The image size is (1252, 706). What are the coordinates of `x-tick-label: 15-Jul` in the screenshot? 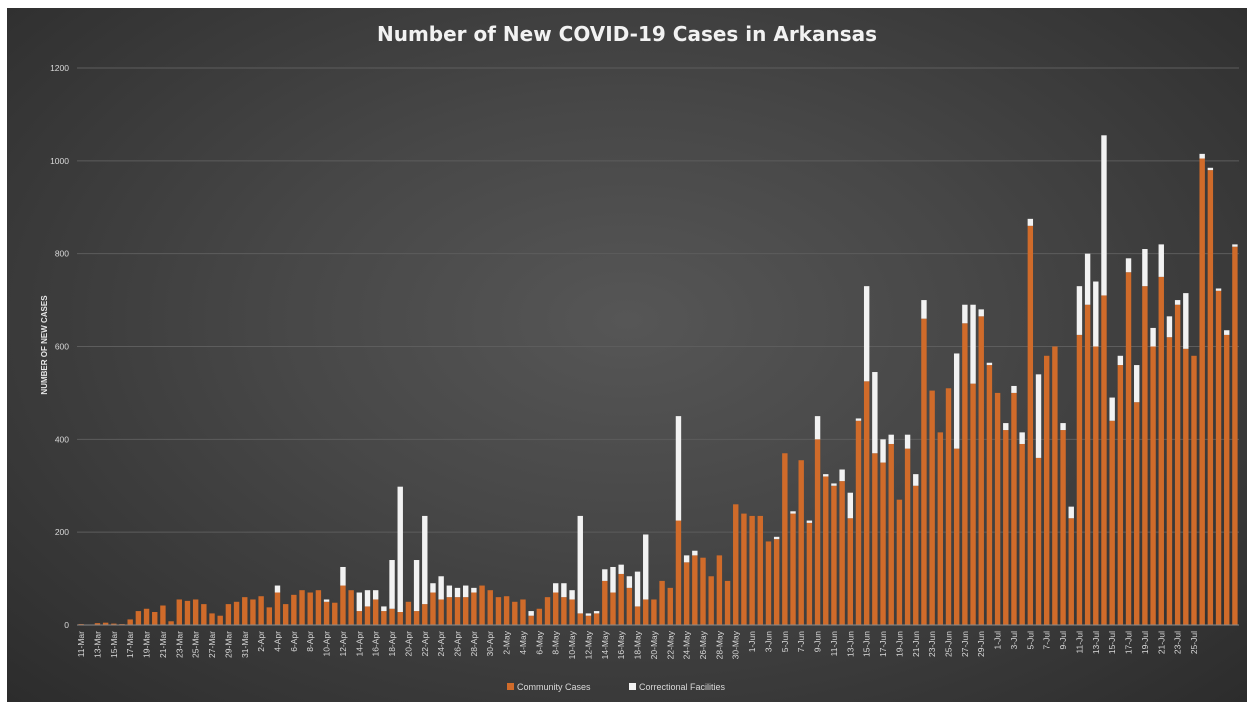 It's located at (1112, 642).